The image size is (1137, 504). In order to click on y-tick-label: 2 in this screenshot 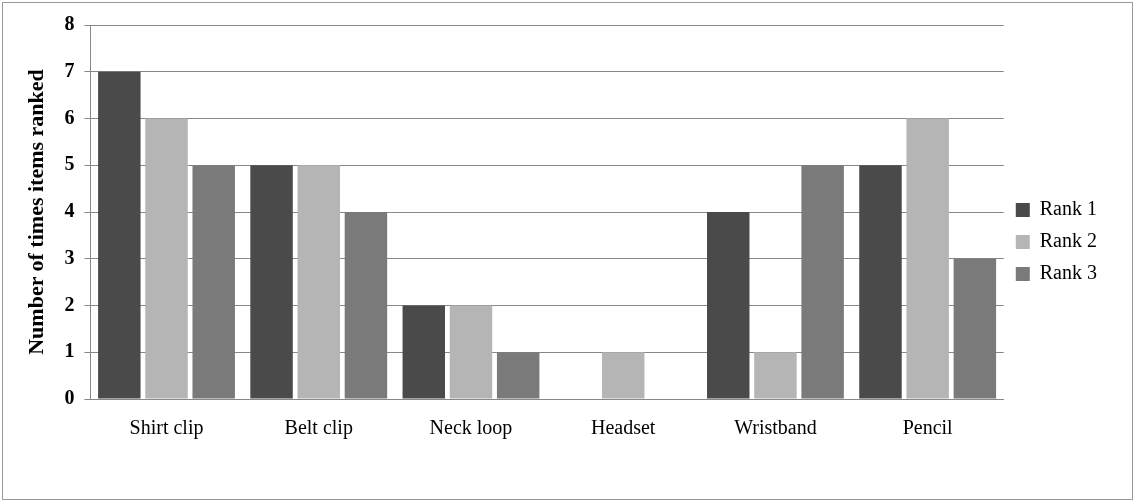, I will do `click(69, 303)`.